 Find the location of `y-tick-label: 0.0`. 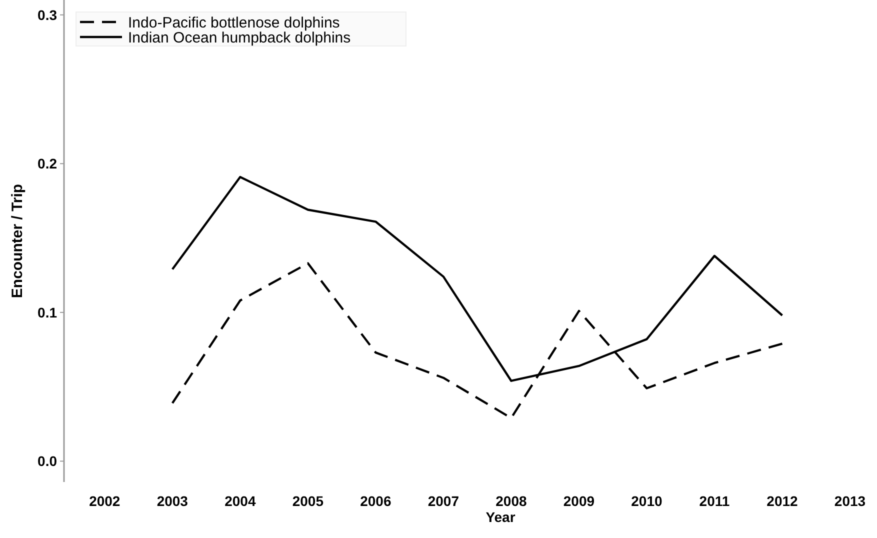

y-tick-label: 0.0 is located at coordinates (48, 461).